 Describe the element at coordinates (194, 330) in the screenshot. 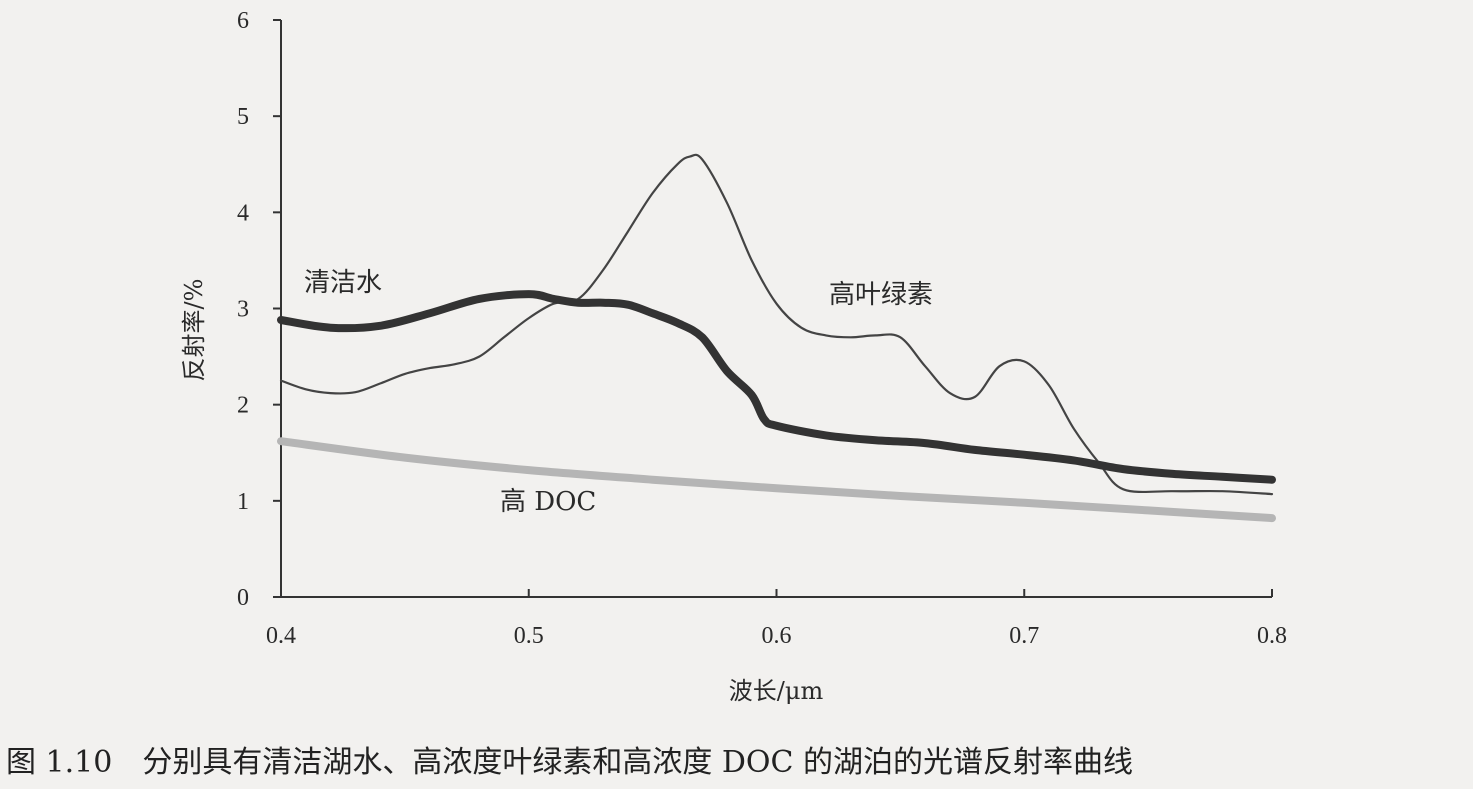

I see `y-axis-title: 反射率/%` at that location.